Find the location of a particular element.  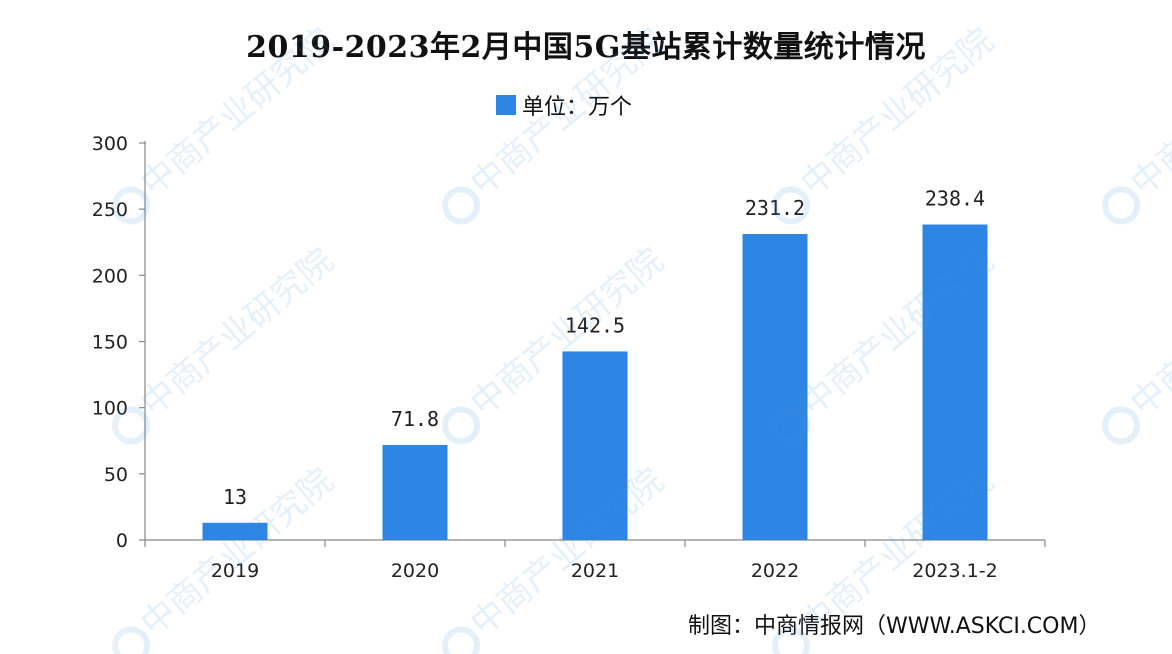

x-tick-label: 2019 is located at coordinates (235, 571).